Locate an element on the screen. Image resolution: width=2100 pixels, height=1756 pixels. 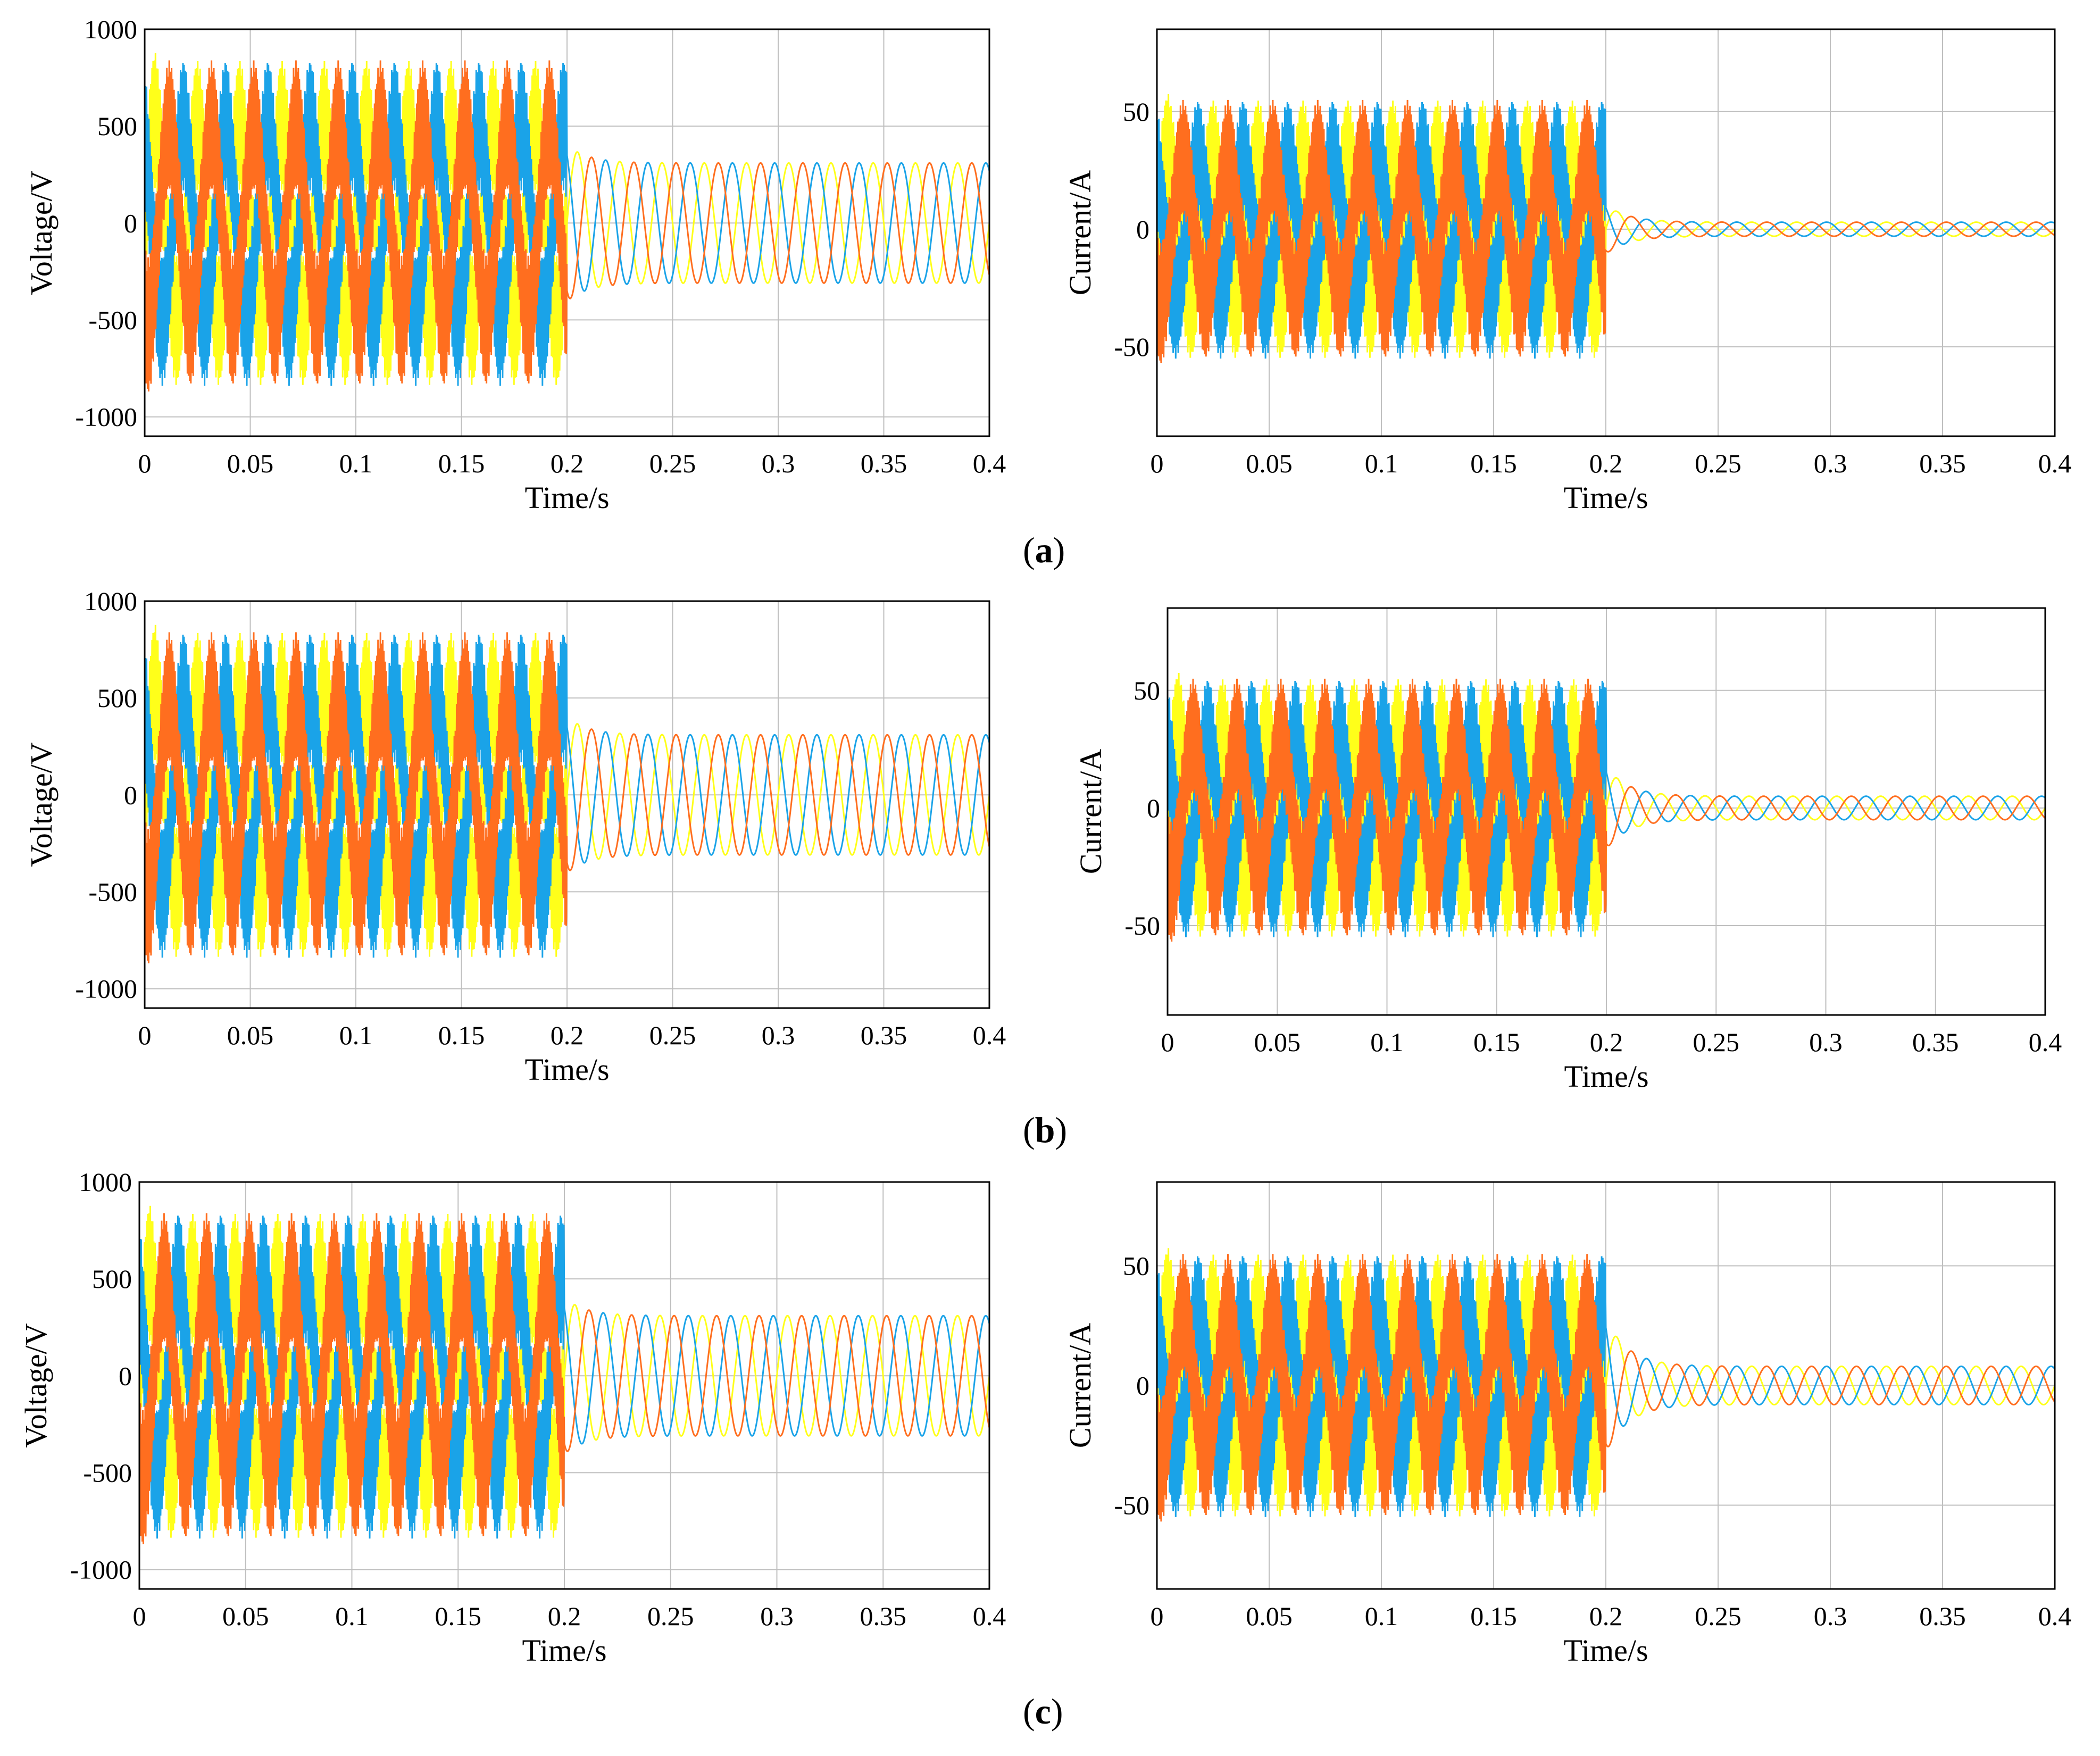
panel-label-a-open: ( is located at coordinates (1029, 550).